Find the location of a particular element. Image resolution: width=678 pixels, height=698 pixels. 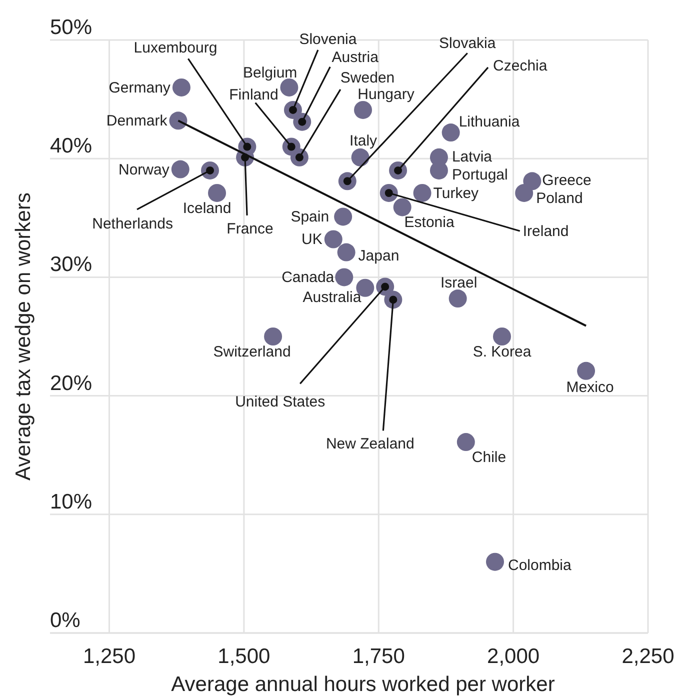

annotation: Japan is located at coordinates (379, 255).